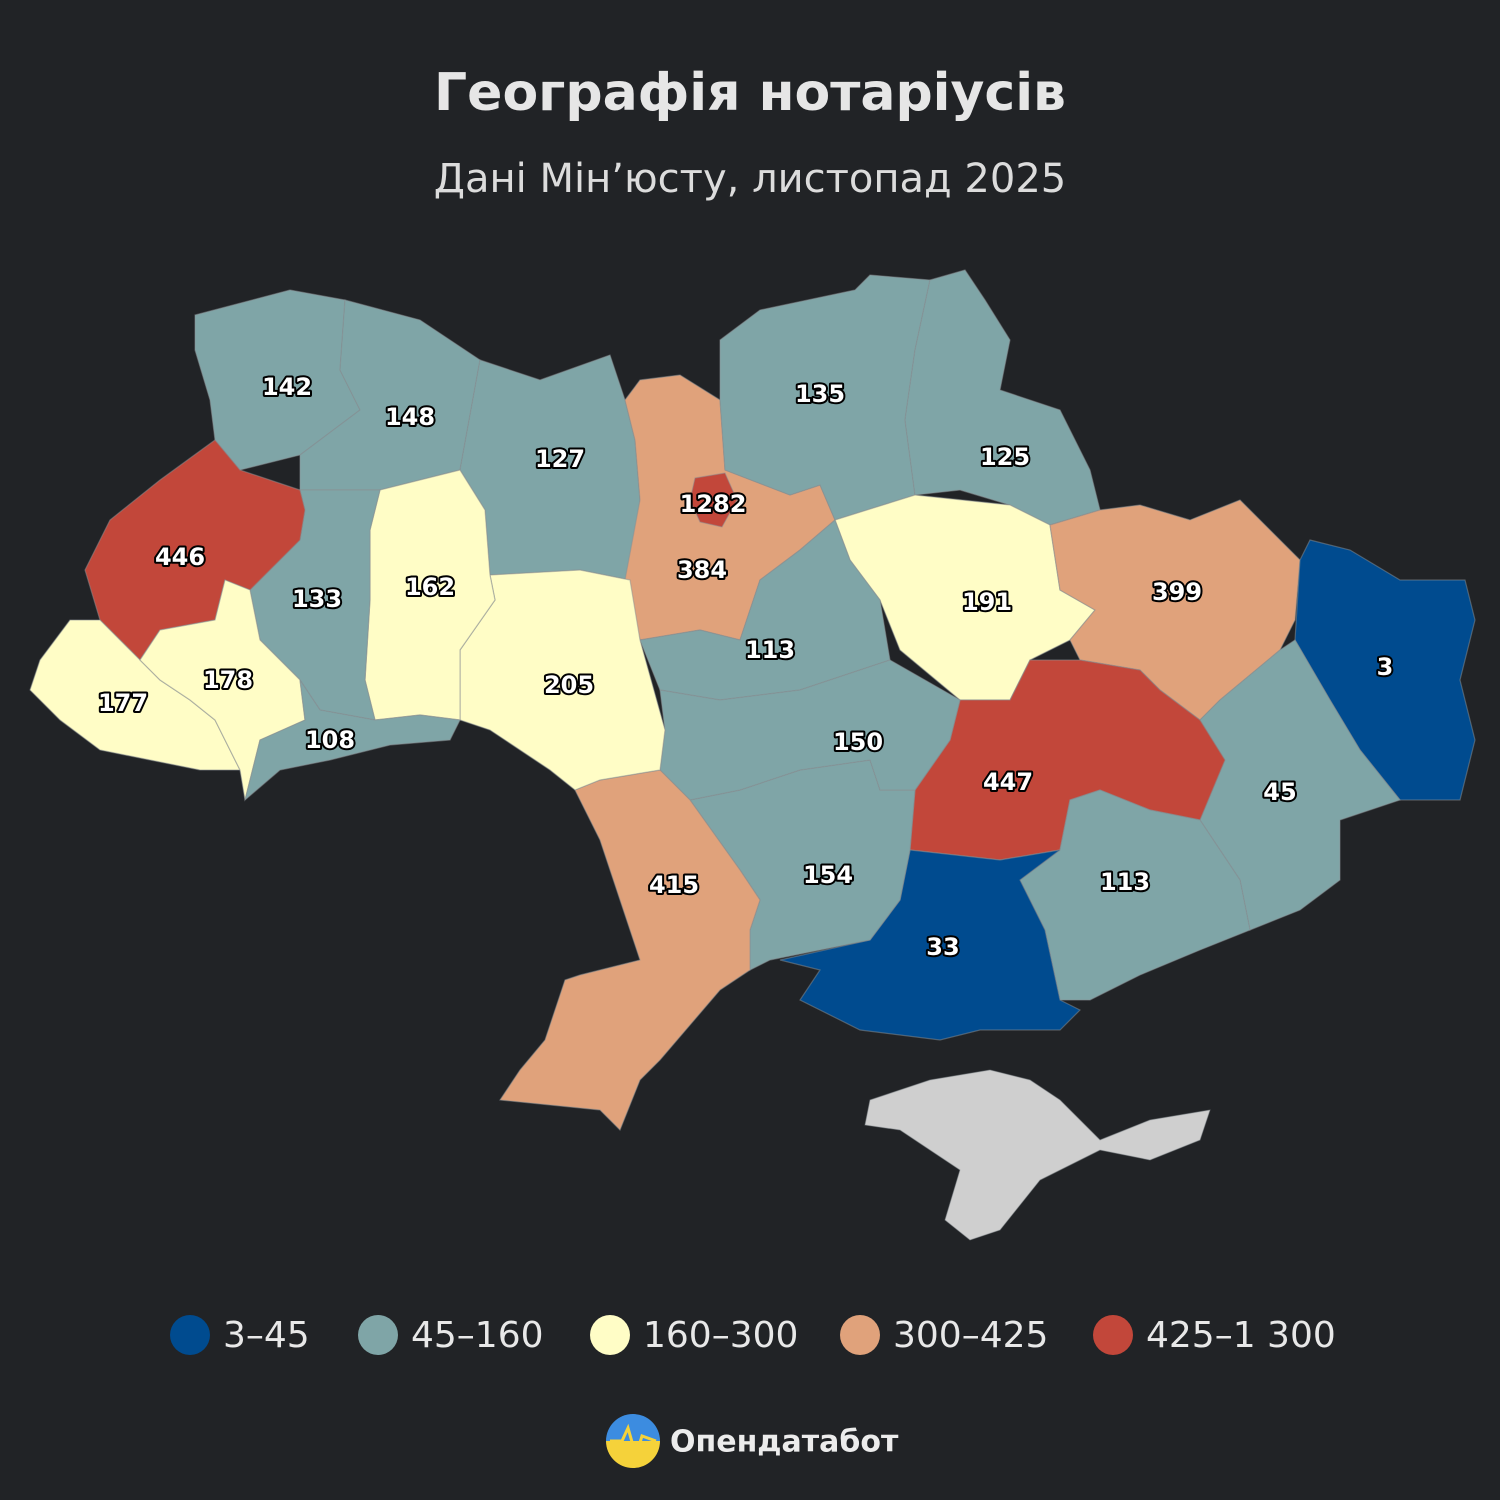  Describe the element at coordinates (569, 685) in the screenshot. I see `region-value: 205` at that location.